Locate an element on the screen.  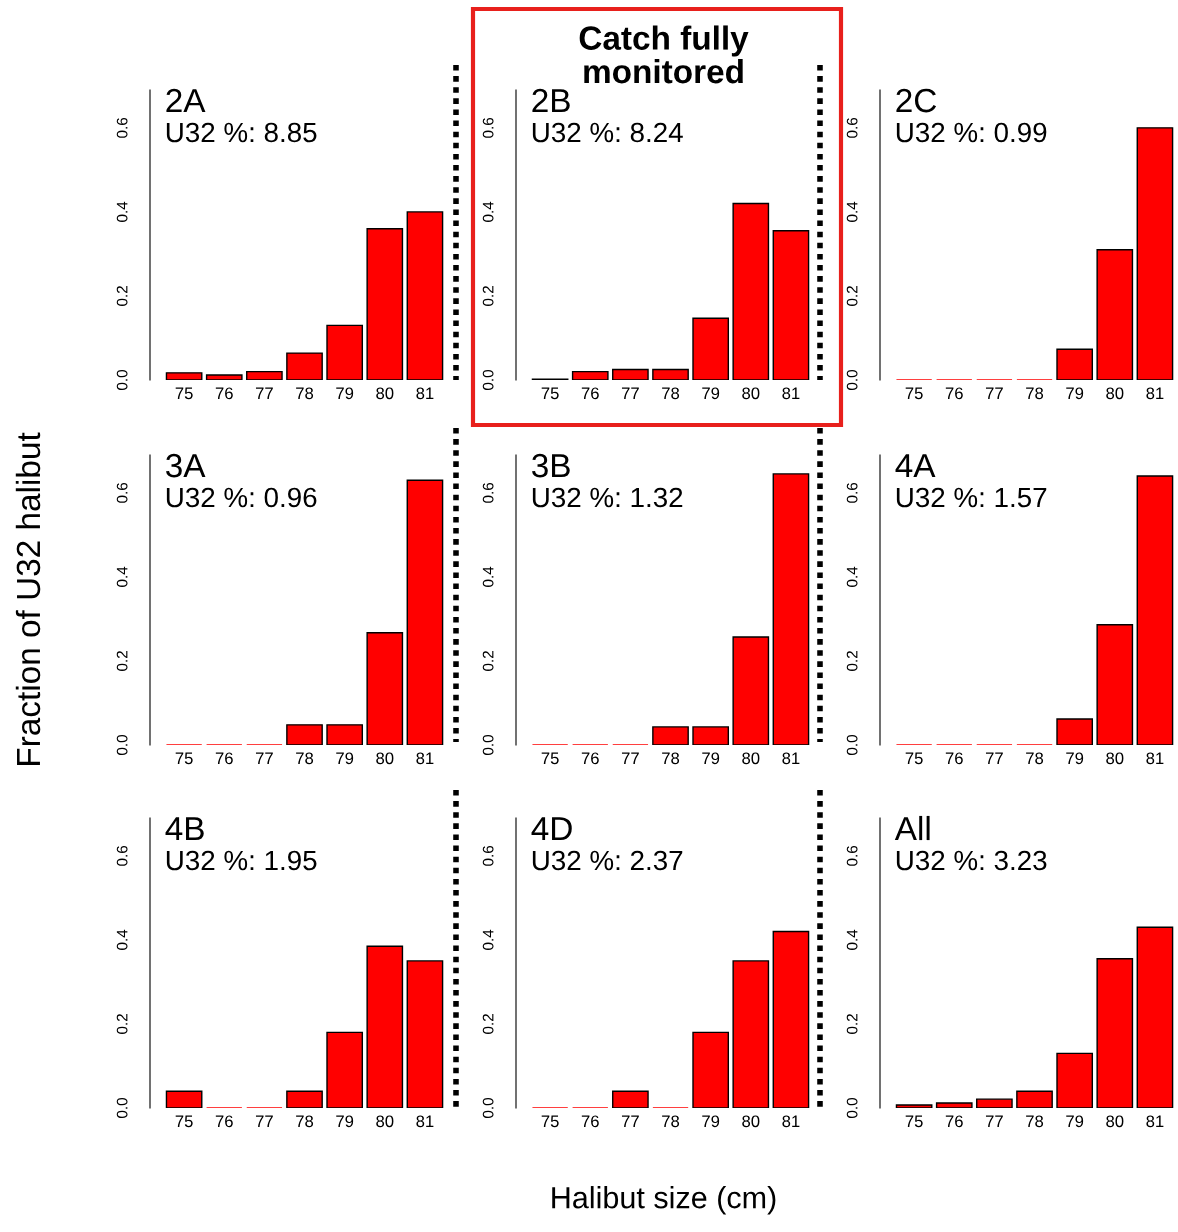
chart-title: 4D is located at coordinates (551, 829).